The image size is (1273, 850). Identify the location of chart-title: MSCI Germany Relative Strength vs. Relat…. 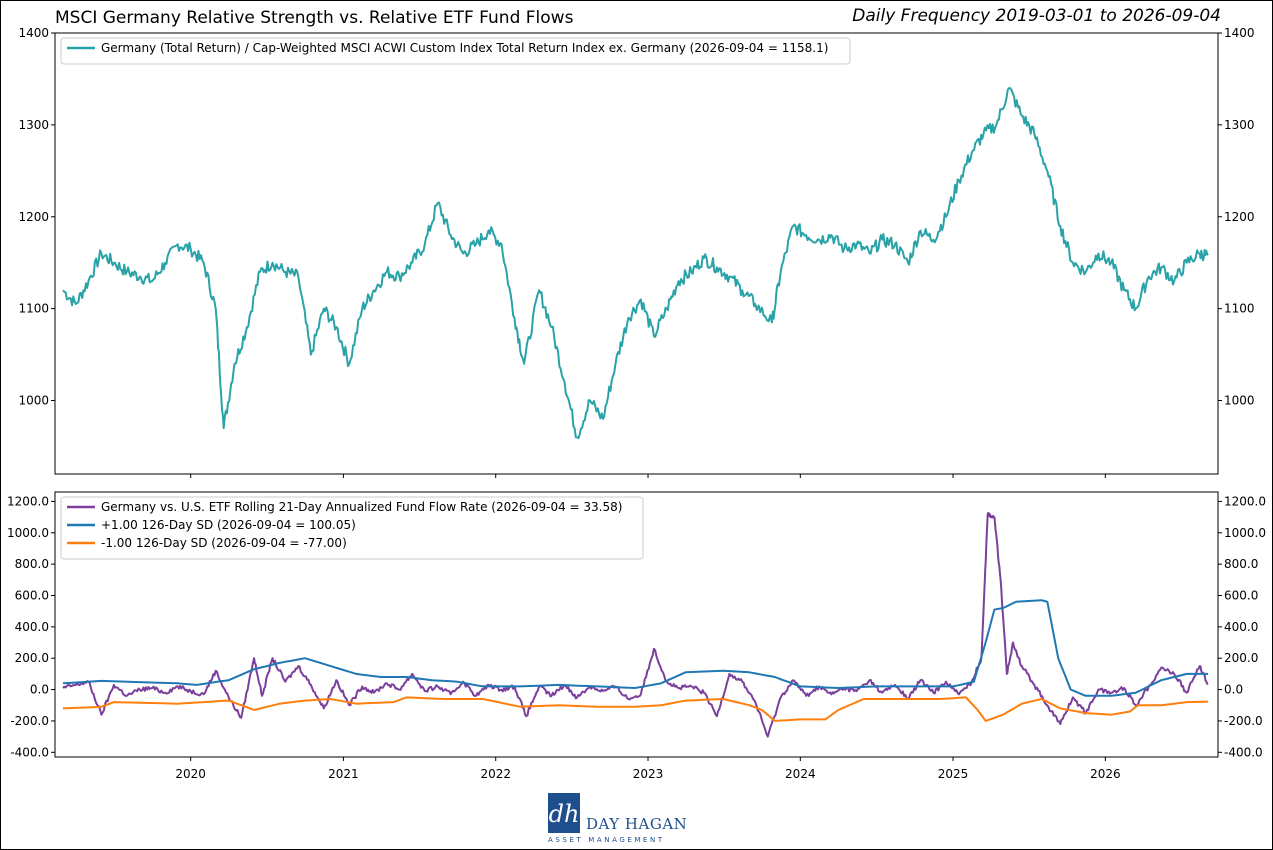
(314, 18).